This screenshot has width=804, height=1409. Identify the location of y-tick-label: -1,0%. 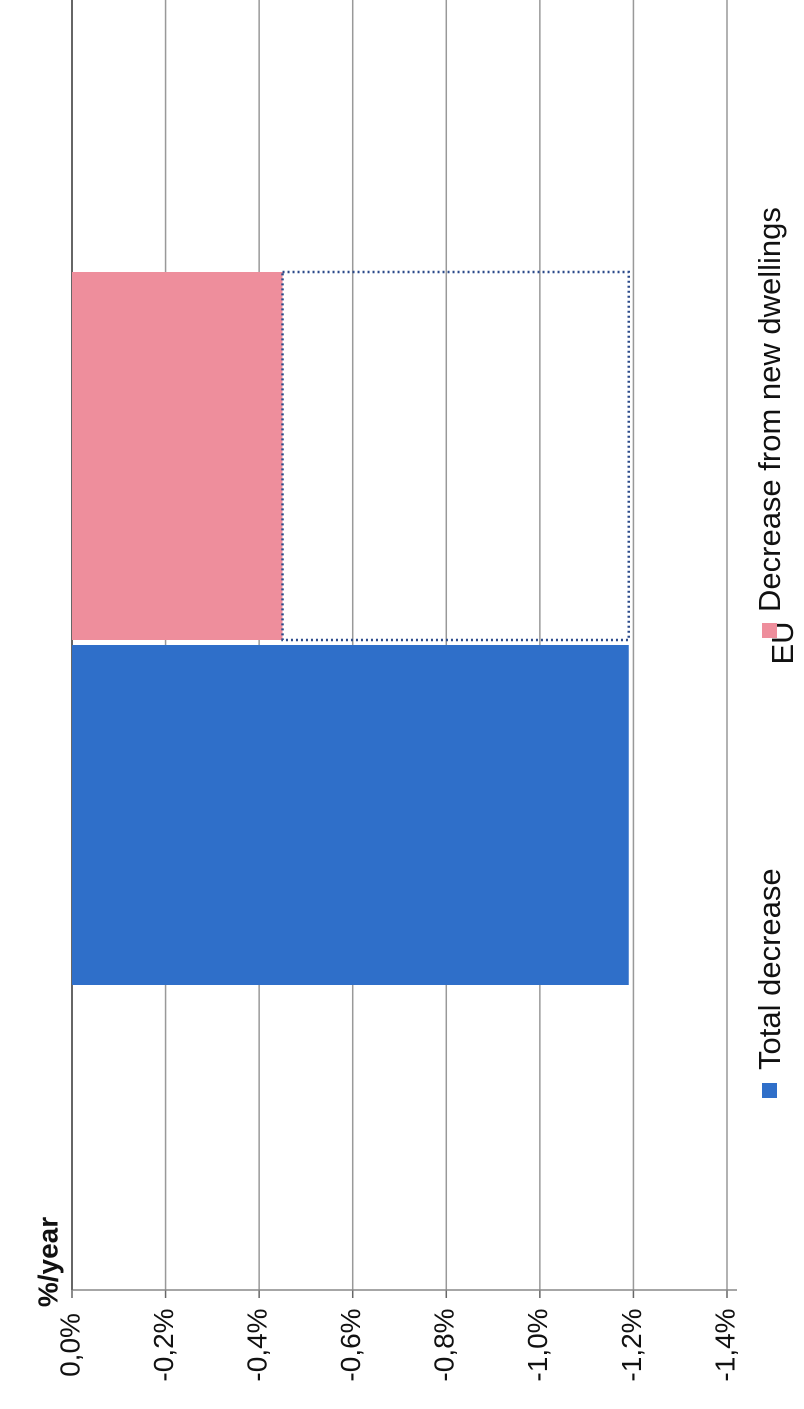
(537, 1344).